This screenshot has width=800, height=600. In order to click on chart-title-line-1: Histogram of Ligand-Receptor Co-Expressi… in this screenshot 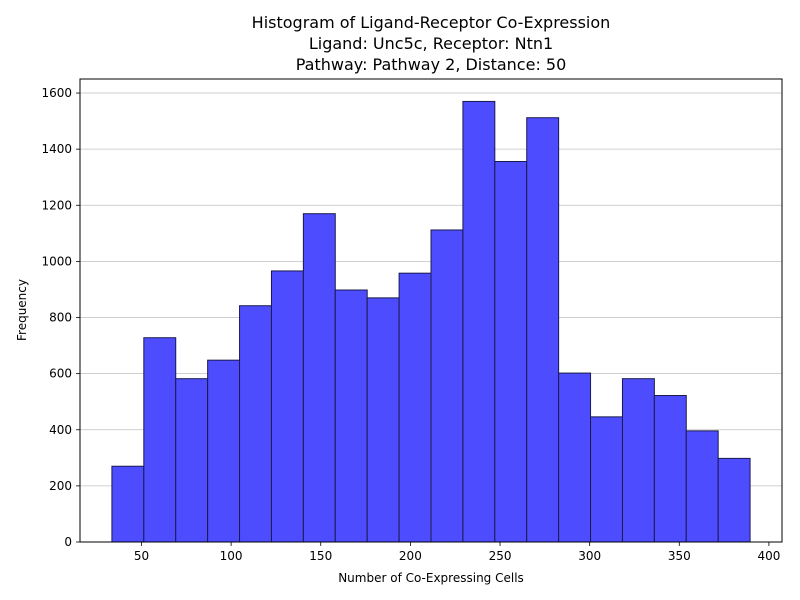, I will do `click(431, 22)`.